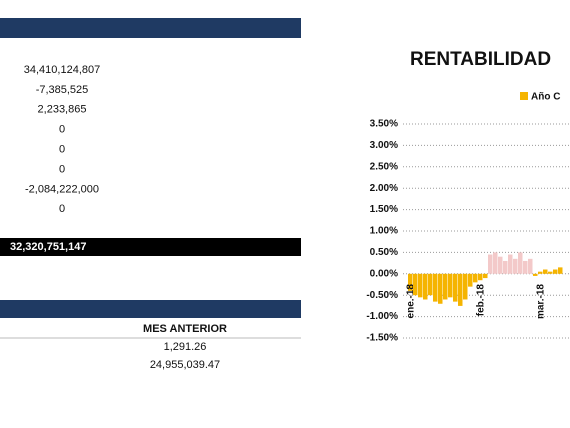 This screenshot has height=428, width=570. What do you see at coordinates (545, 97) in the screenshot?
I see `legend-label: Año C` at bounding box center [545, 97].